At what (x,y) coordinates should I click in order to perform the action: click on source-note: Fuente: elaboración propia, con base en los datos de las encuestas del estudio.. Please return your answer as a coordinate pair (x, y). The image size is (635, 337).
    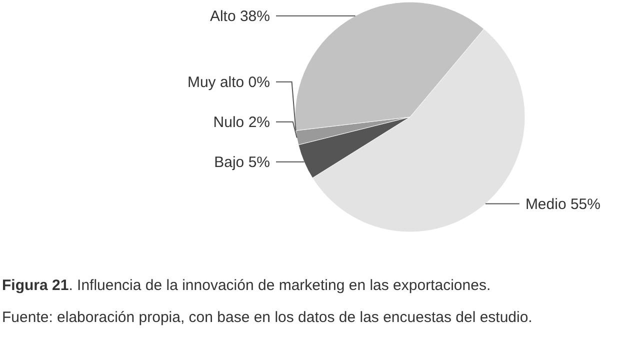
    Looking at the image, I should click on (267, 317).